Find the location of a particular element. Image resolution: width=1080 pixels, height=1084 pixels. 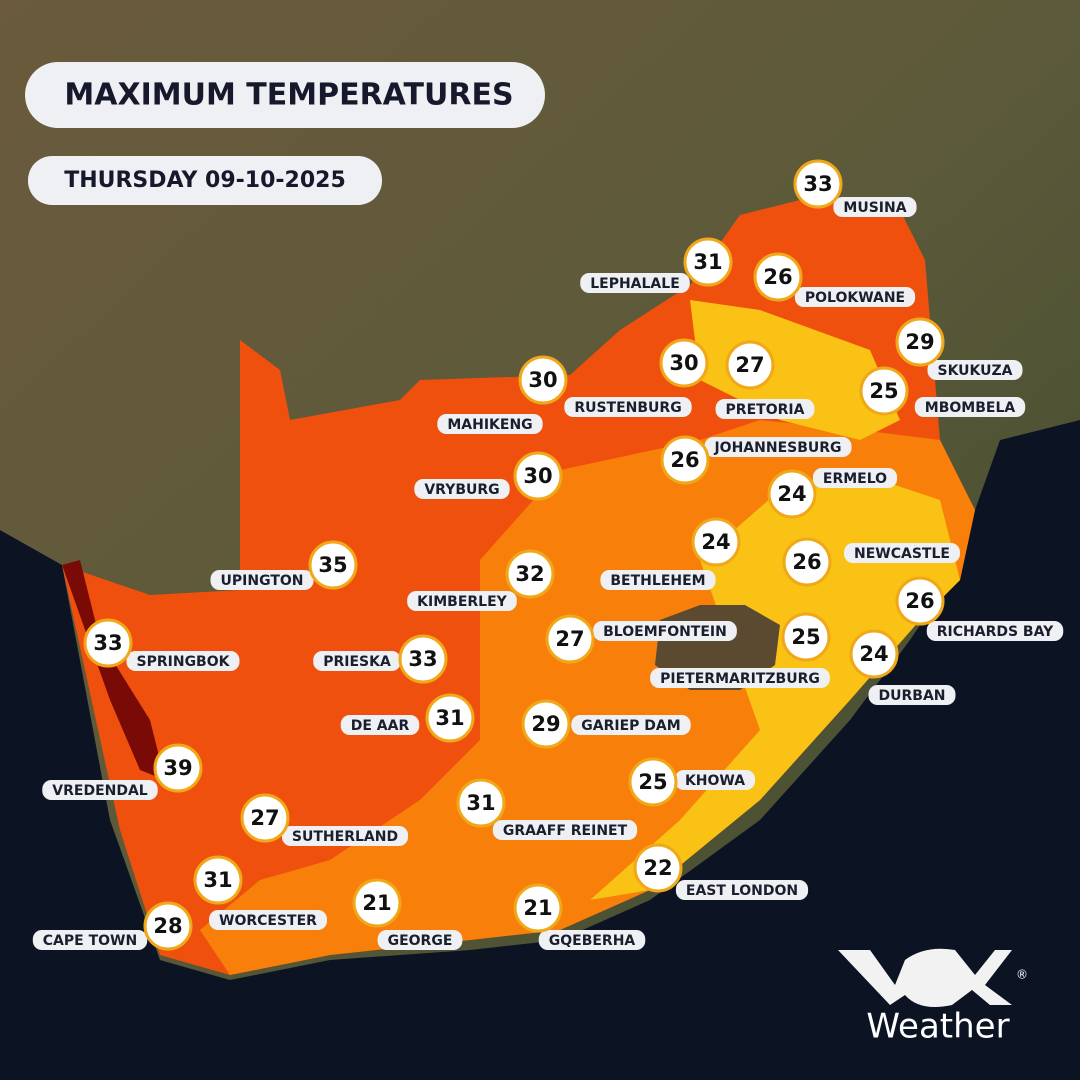

city-name: EAST LONDON is located at coordinates (742, 891).